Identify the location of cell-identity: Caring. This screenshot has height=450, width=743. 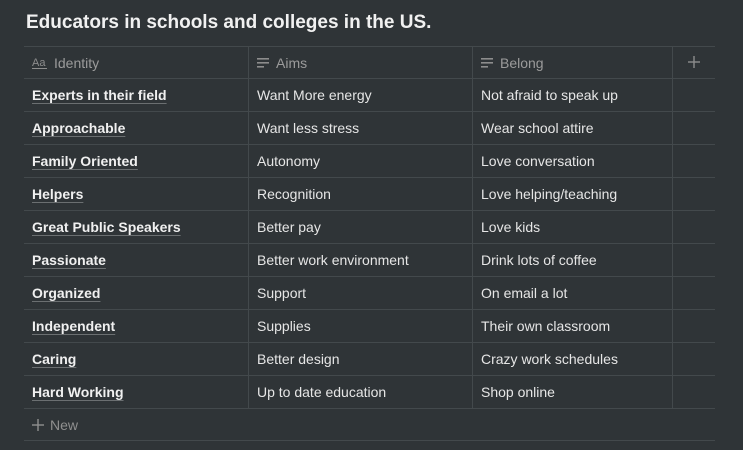
(136, 359).